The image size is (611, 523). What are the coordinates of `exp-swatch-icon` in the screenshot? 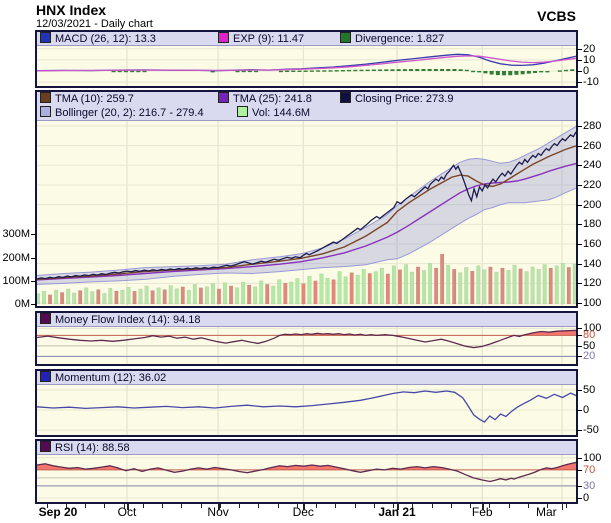 It's located at (223, 37).